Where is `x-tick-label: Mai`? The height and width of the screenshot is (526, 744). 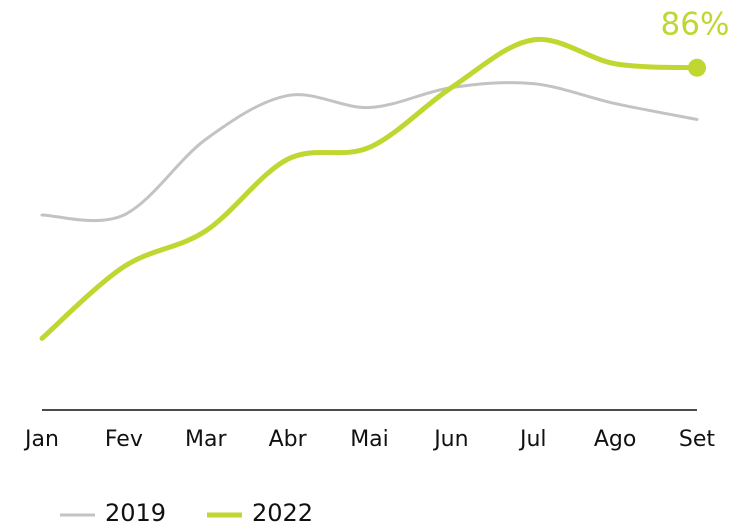 x-tick-label: Mai is located at coordinates (369, 439).